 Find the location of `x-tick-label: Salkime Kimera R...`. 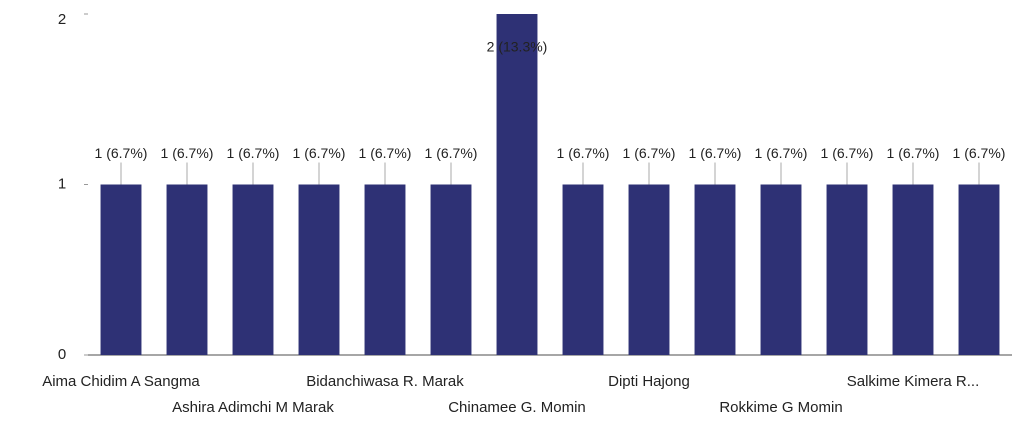

x-tick-label: Salkime Kimera R... is located at coordinates (913, 381).